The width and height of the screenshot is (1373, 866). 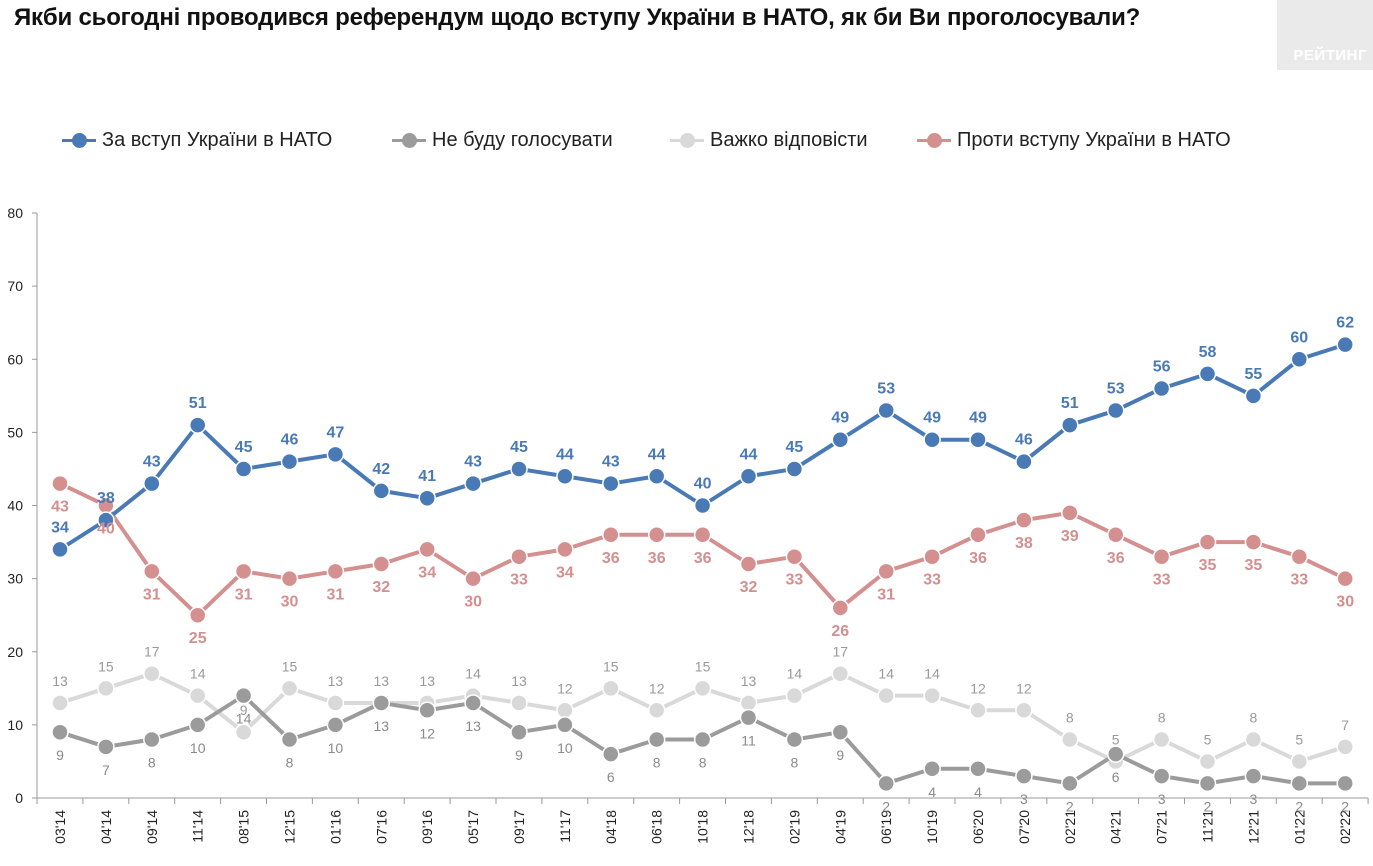 What do you see at coordinates (473, 602) in the screenshot?
I see `data-label: 30` at bounding box center [473, 602].